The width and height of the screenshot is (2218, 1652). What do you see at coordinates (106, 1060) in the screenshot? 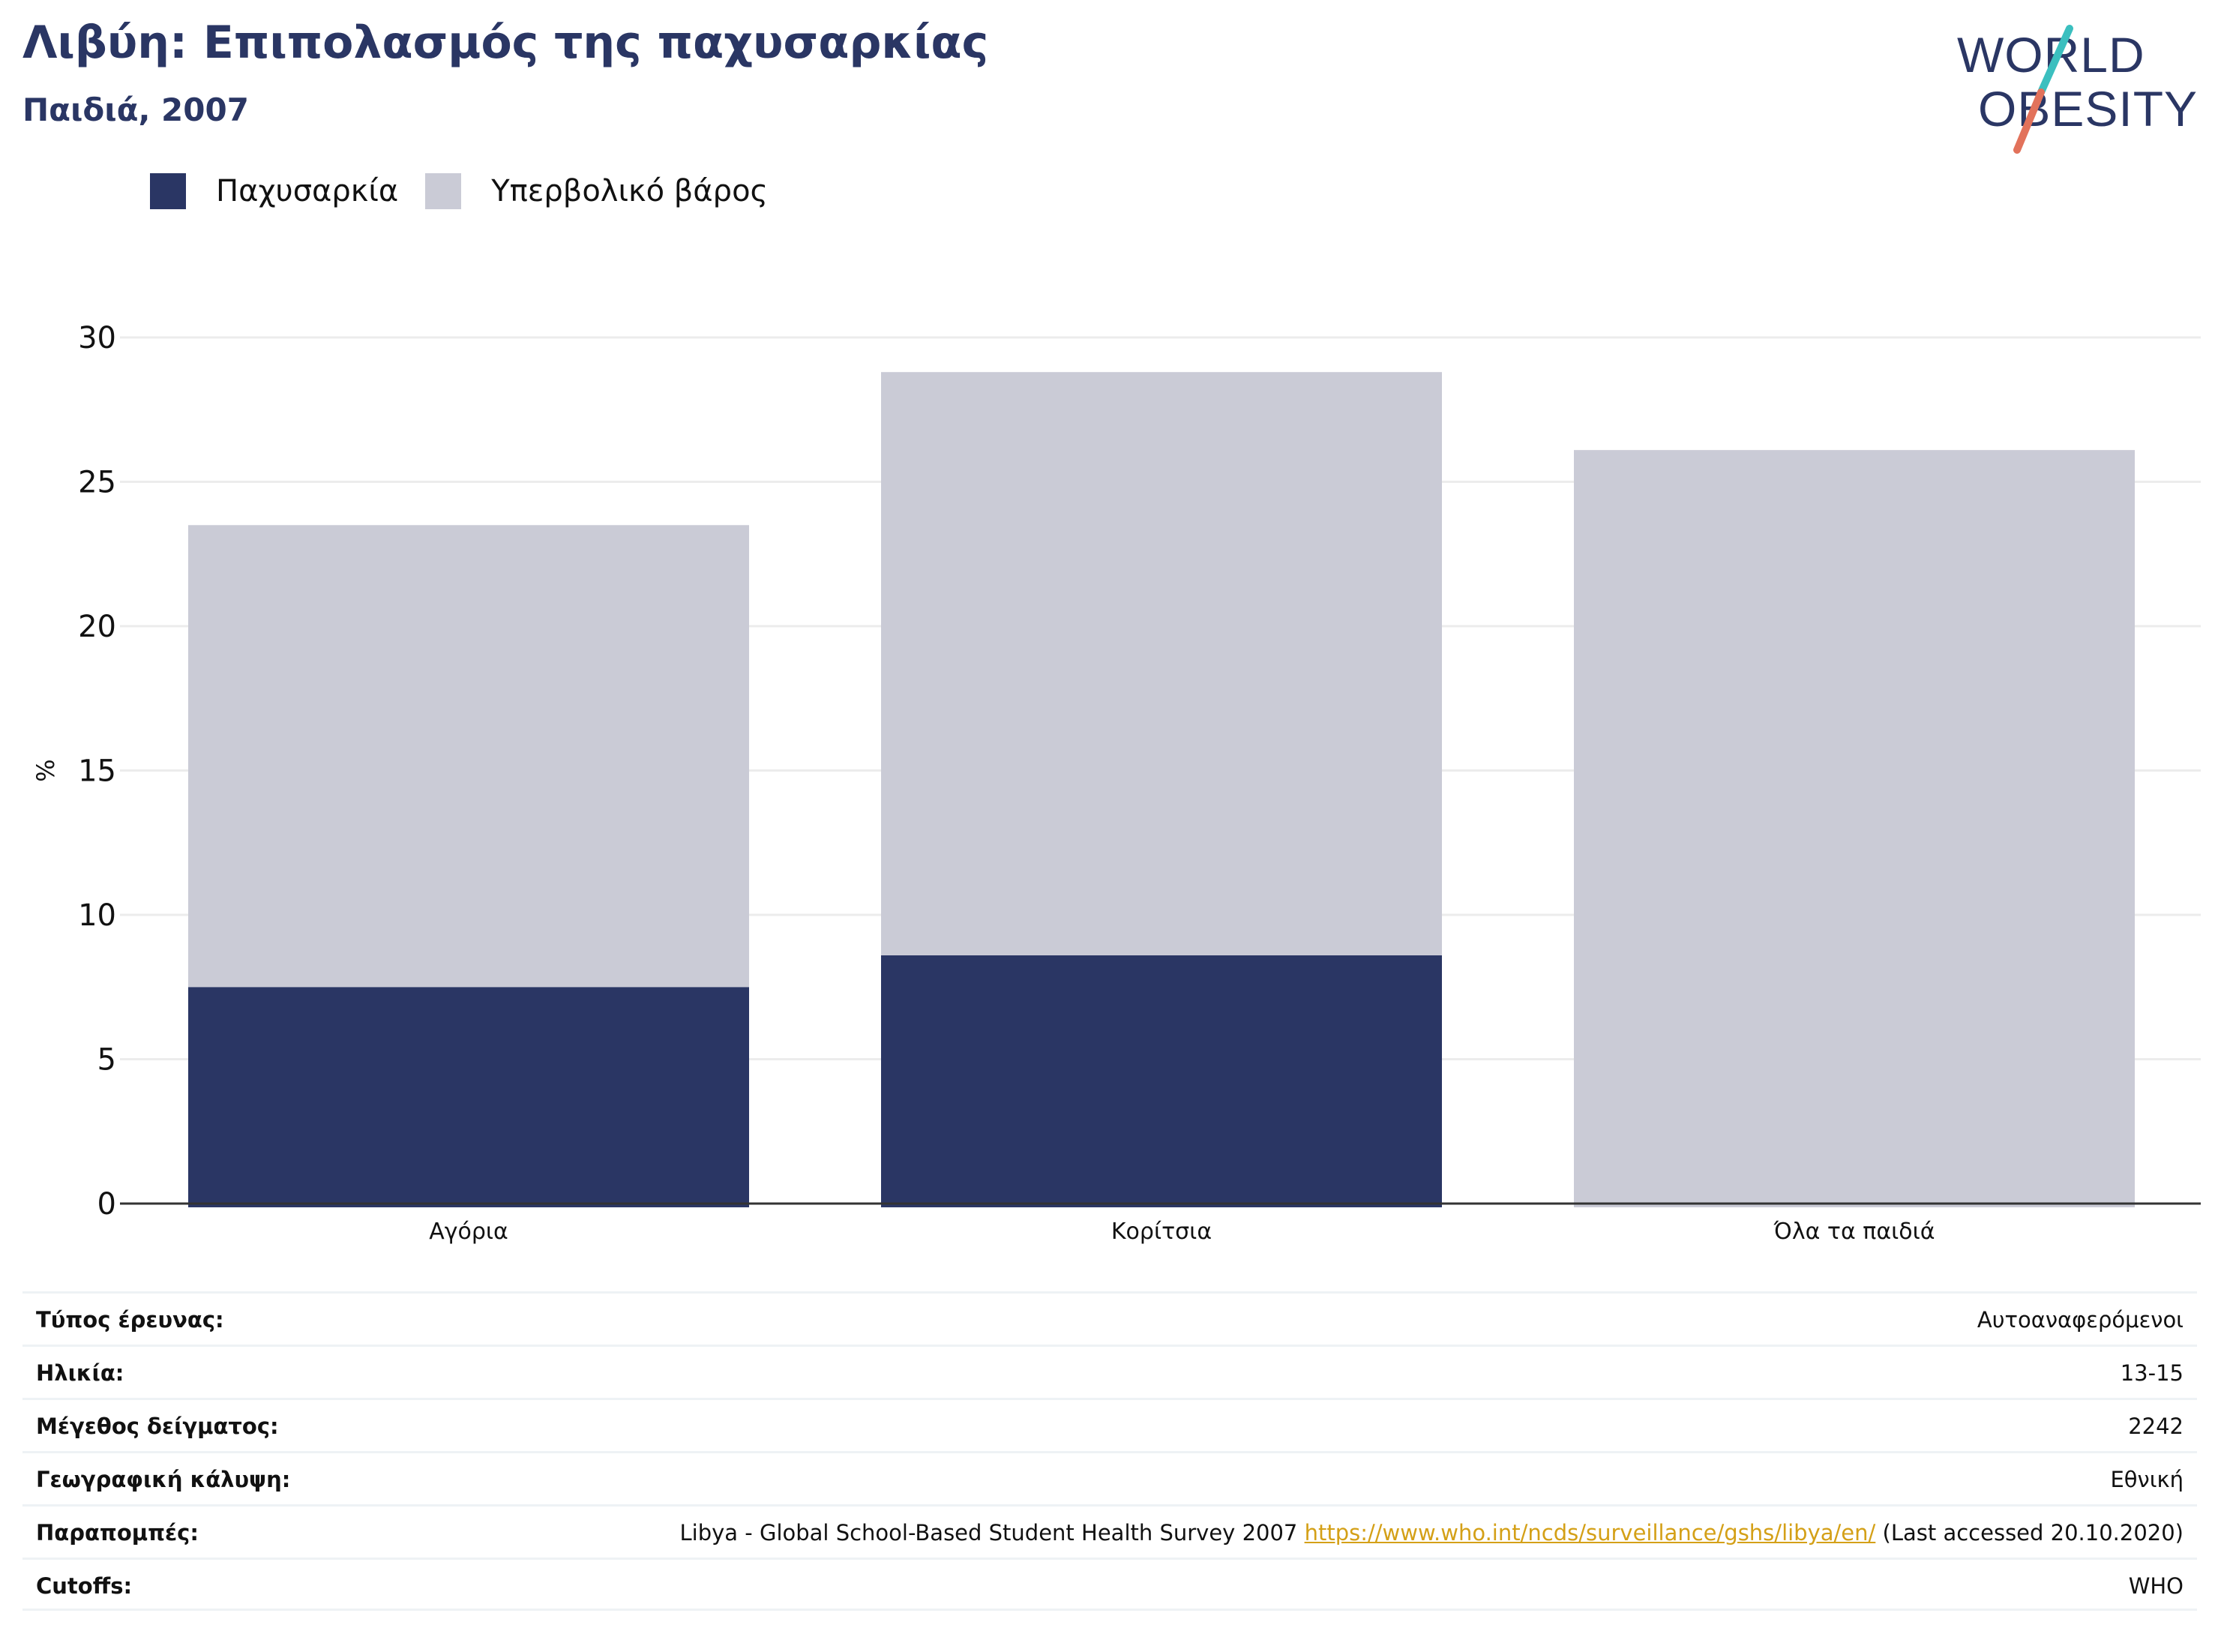
I see `y-tick-label: 5` at bounding box center [106, 1060].